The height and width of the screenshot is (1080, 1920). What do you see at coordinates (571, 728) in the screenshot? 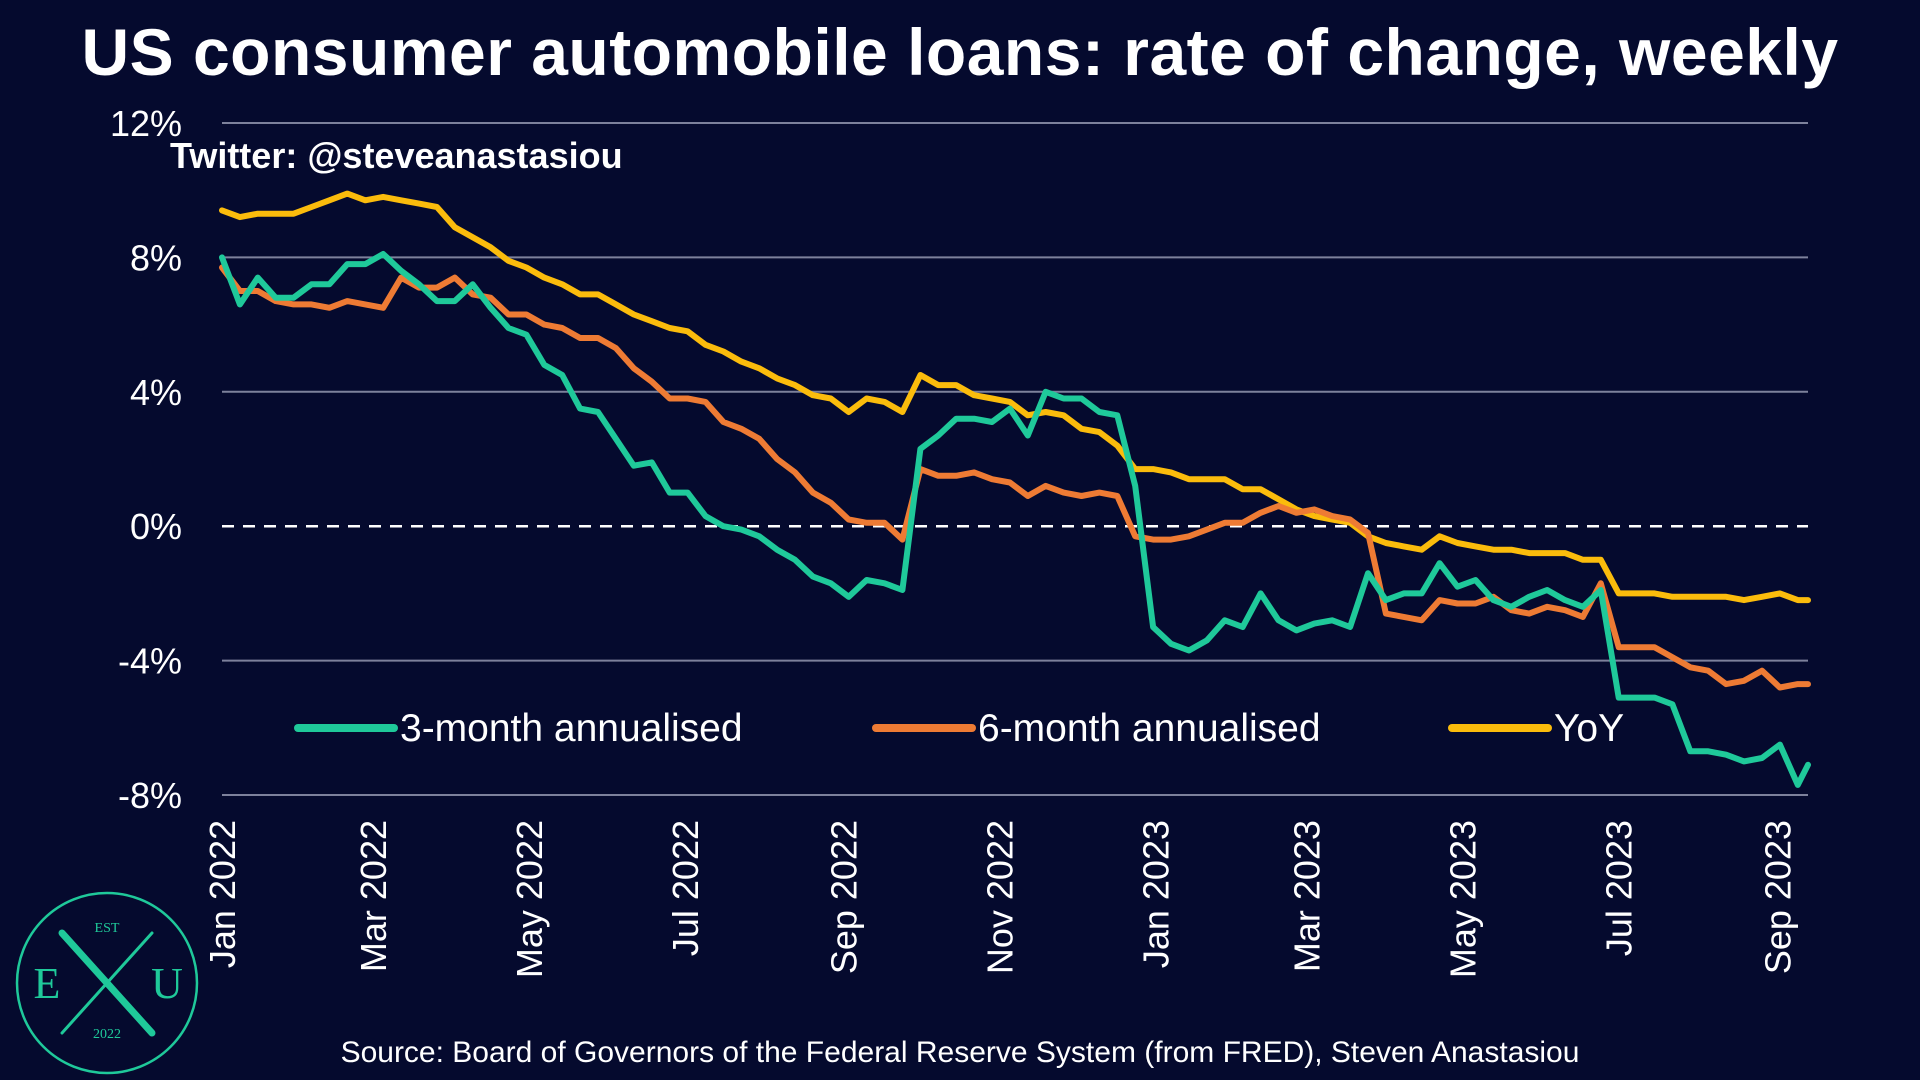
I see `legend-label: 3-month annualised` at bounding box center [571, 728].